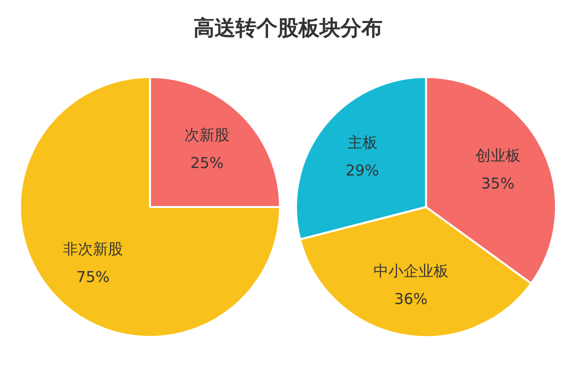 This screenshot has width=576, height=380. I want to click on data-label: 29%, so click(362, 170).